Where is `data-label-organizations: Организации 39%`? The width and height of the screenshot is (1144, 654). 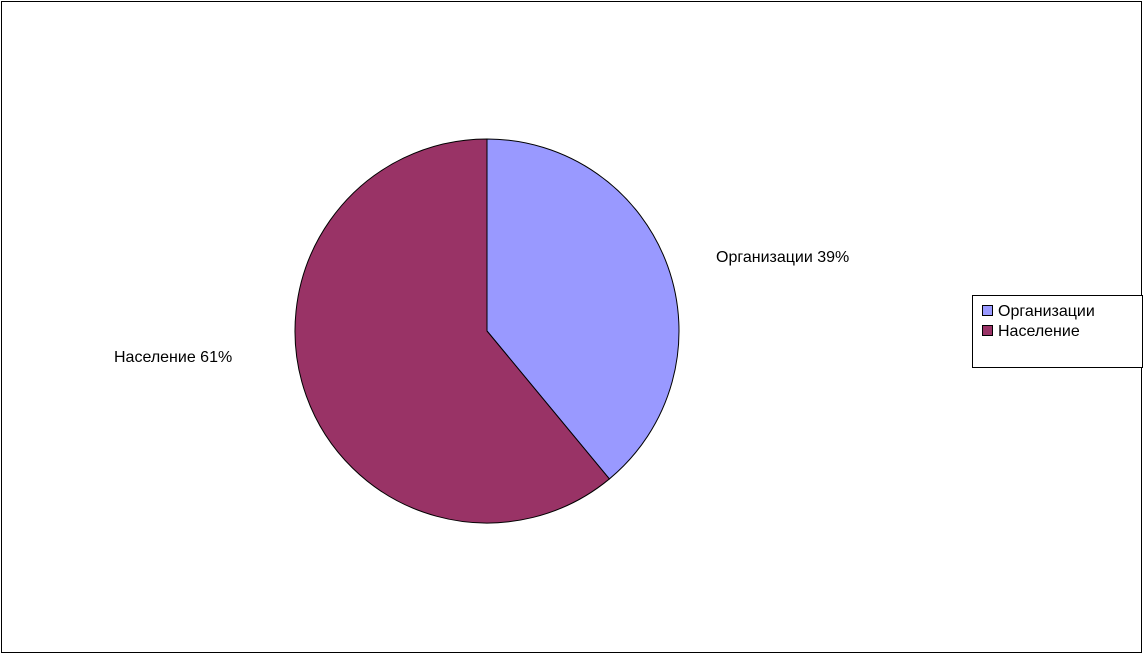
data-label-organizations: Организации 39% is located at coordinates (783, 257).